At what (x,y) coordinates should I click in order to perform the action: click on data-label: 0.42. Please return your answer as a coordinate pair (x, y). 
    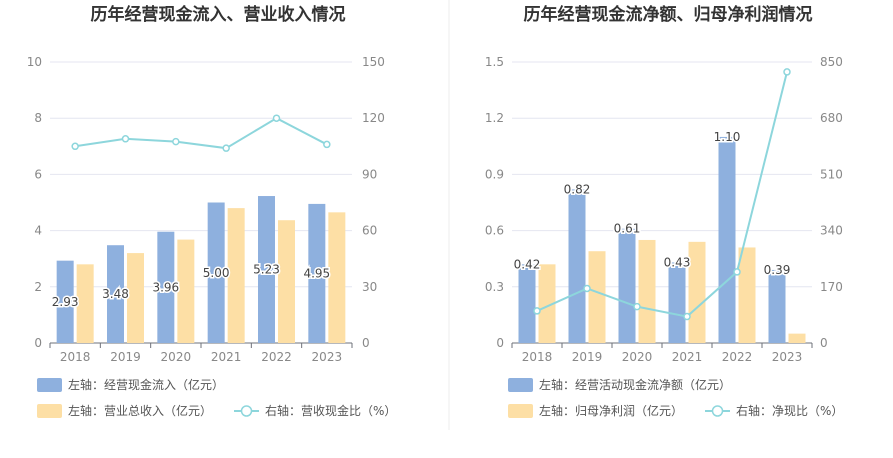
    Looking at the image, I should click on (527, 264).